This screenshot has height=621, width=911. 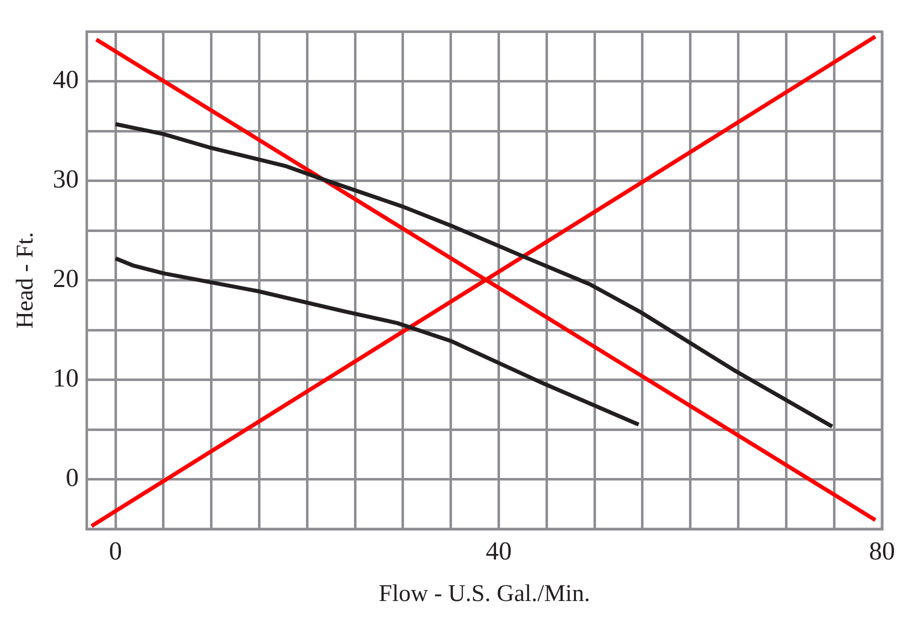 I want to click on x-tick-label: 80, so click(x=882, y=551).